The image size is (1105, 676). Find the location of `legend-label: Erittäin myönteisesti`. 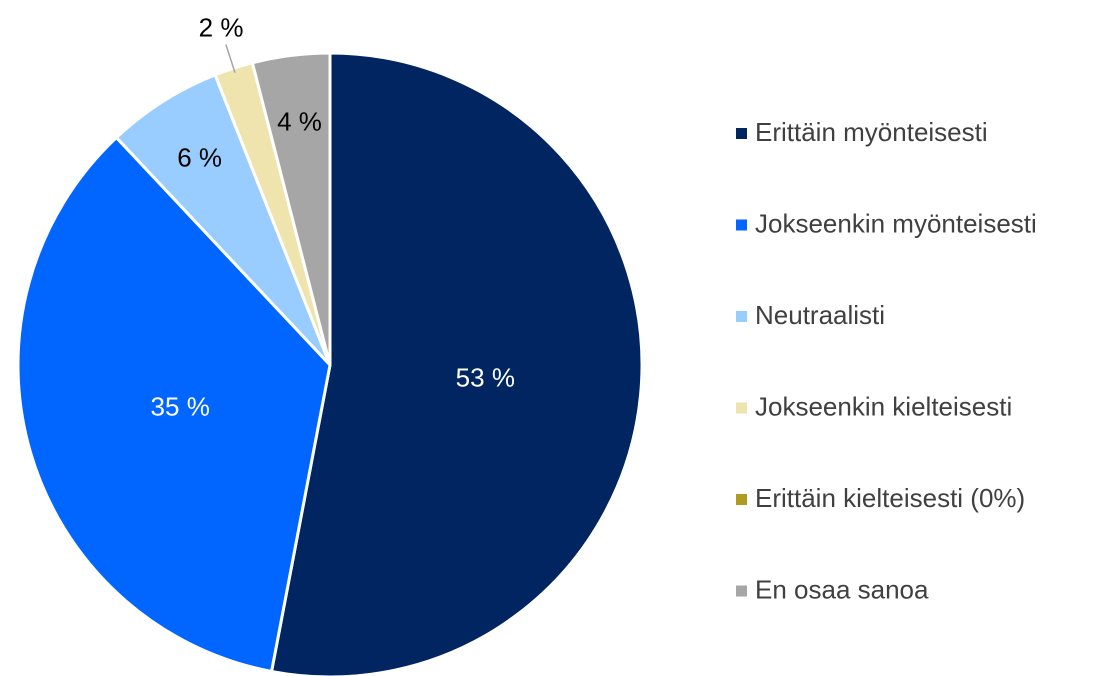

legend-label: Erittäin myönteisesti is located at coordinates (871, 132).